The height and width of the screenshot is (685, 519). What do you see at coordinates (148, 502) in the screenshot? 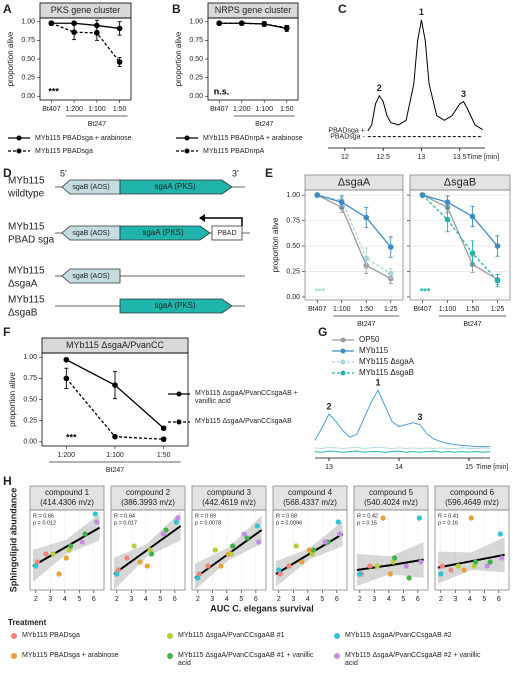
I see `facet-subtitle: (386.3993 m/z)` at bounding box center [148, 502].